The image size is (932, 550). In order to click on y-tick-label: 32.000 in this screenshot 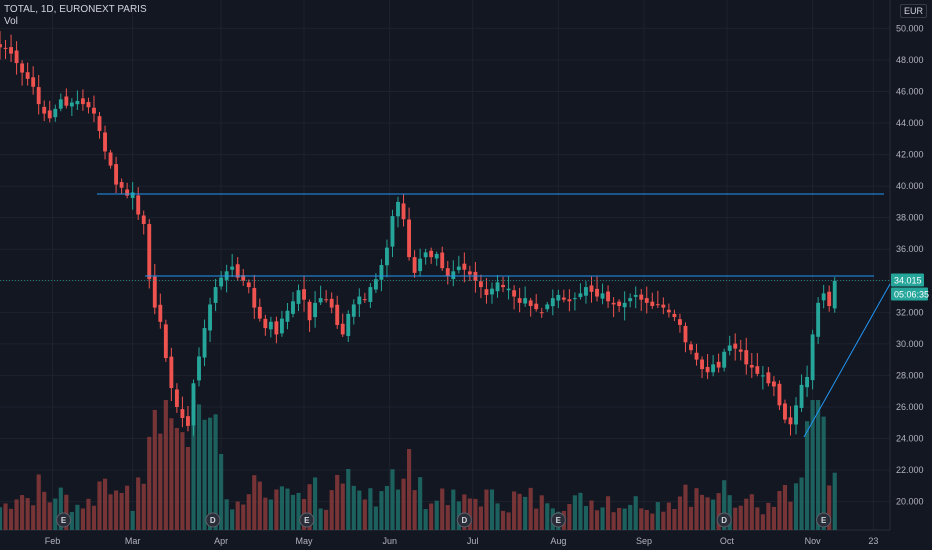, I will do `click(910, 312)`.